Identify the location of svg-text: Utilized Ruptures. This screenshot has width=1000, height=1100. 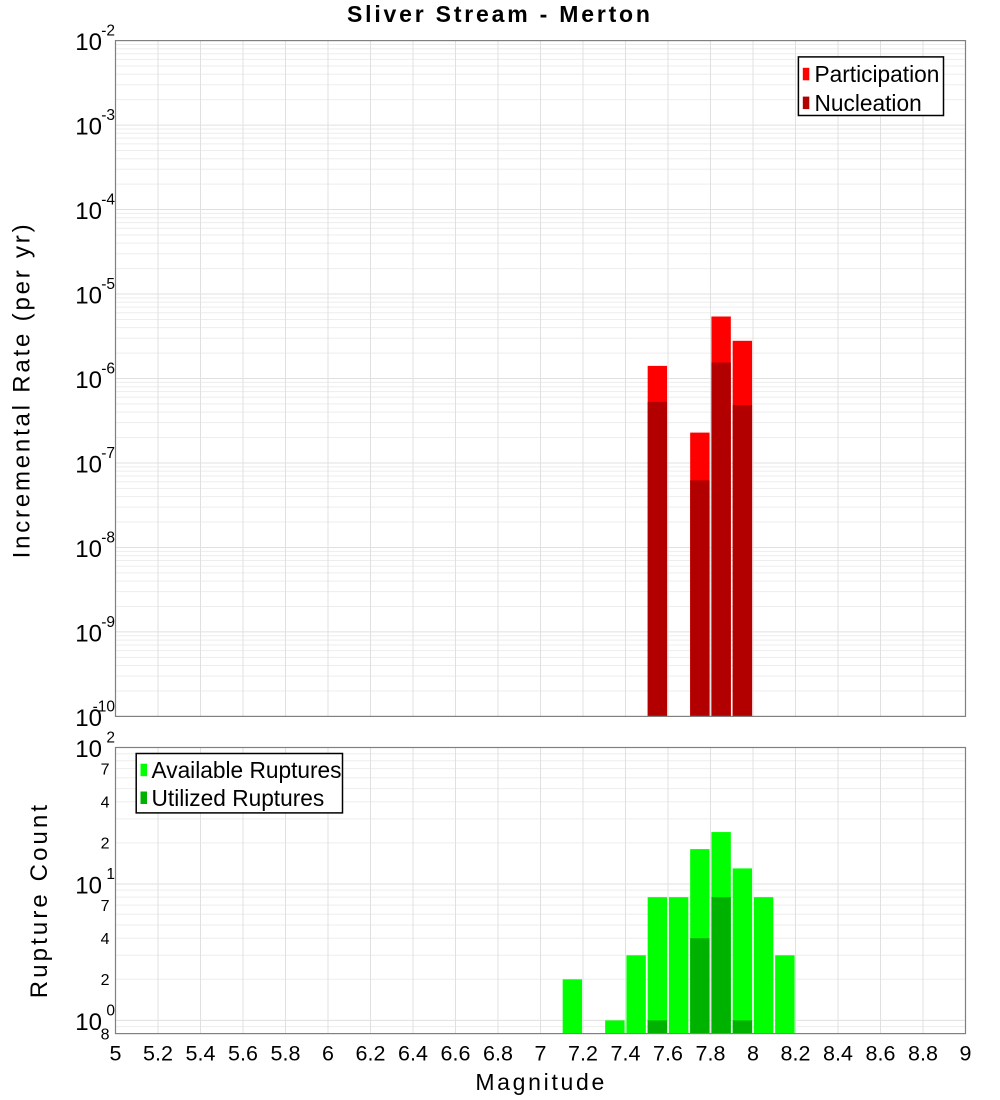
(238, 798).